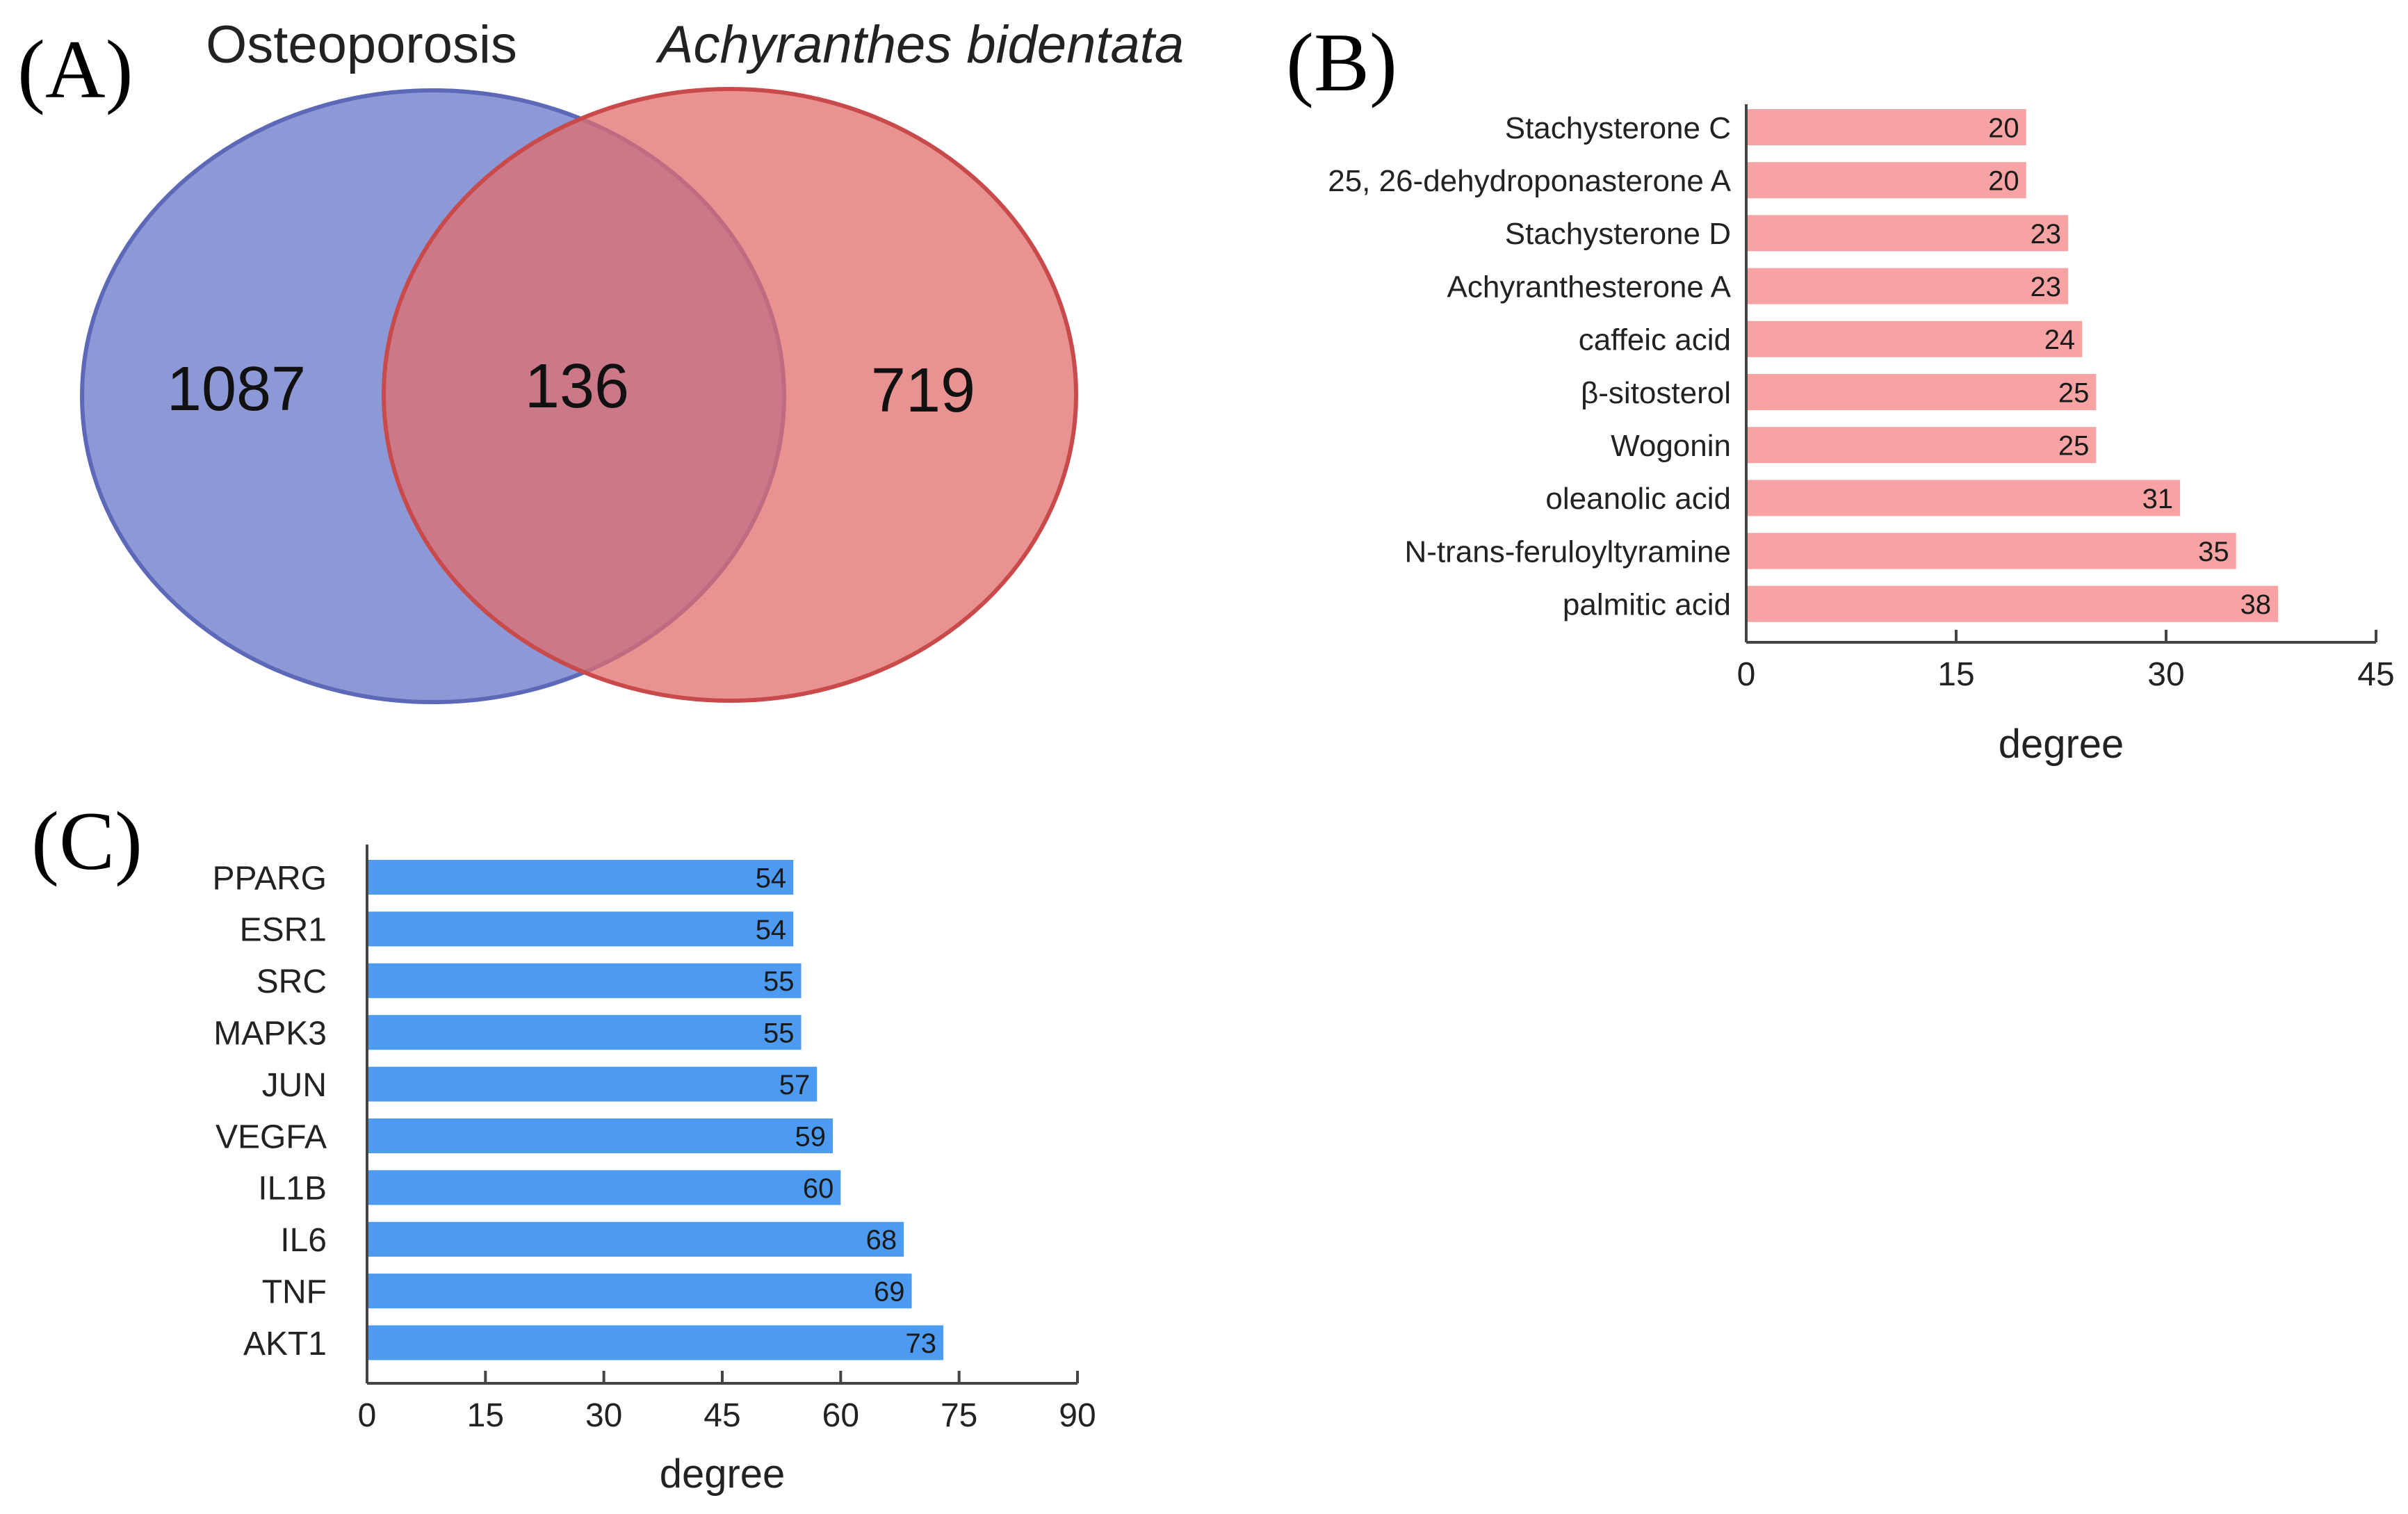 The height and width of the screenshot is (1514, 2408). I want to click on bar-value-label: 59, so click(810, 1136).